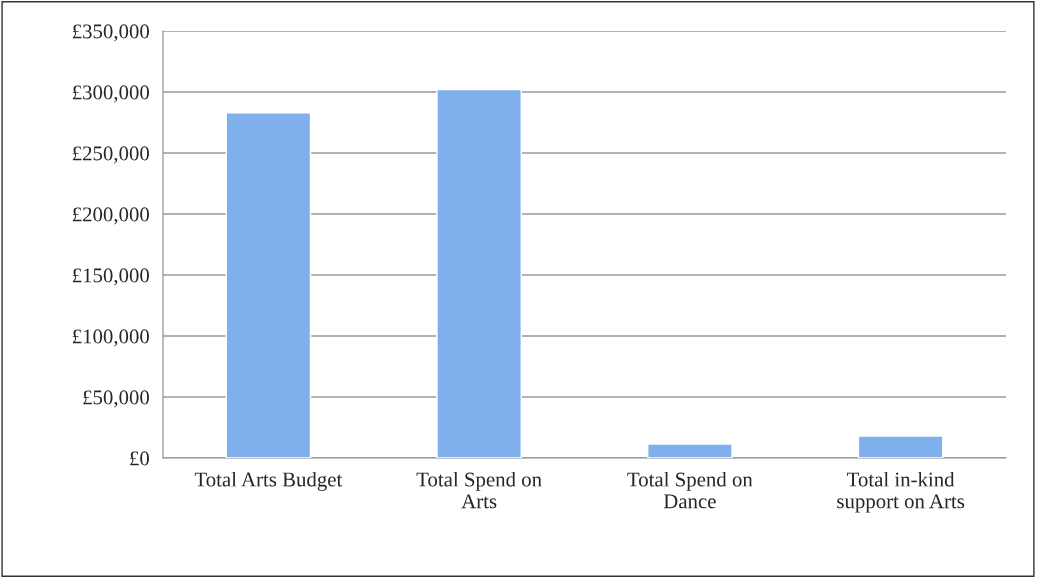 The height and width of the screenshot is (578, 1037). What do you see at coordinates (140, 458) in the screenshot?
I see `y-tick-label: £0` at bounding box center [140, 458].